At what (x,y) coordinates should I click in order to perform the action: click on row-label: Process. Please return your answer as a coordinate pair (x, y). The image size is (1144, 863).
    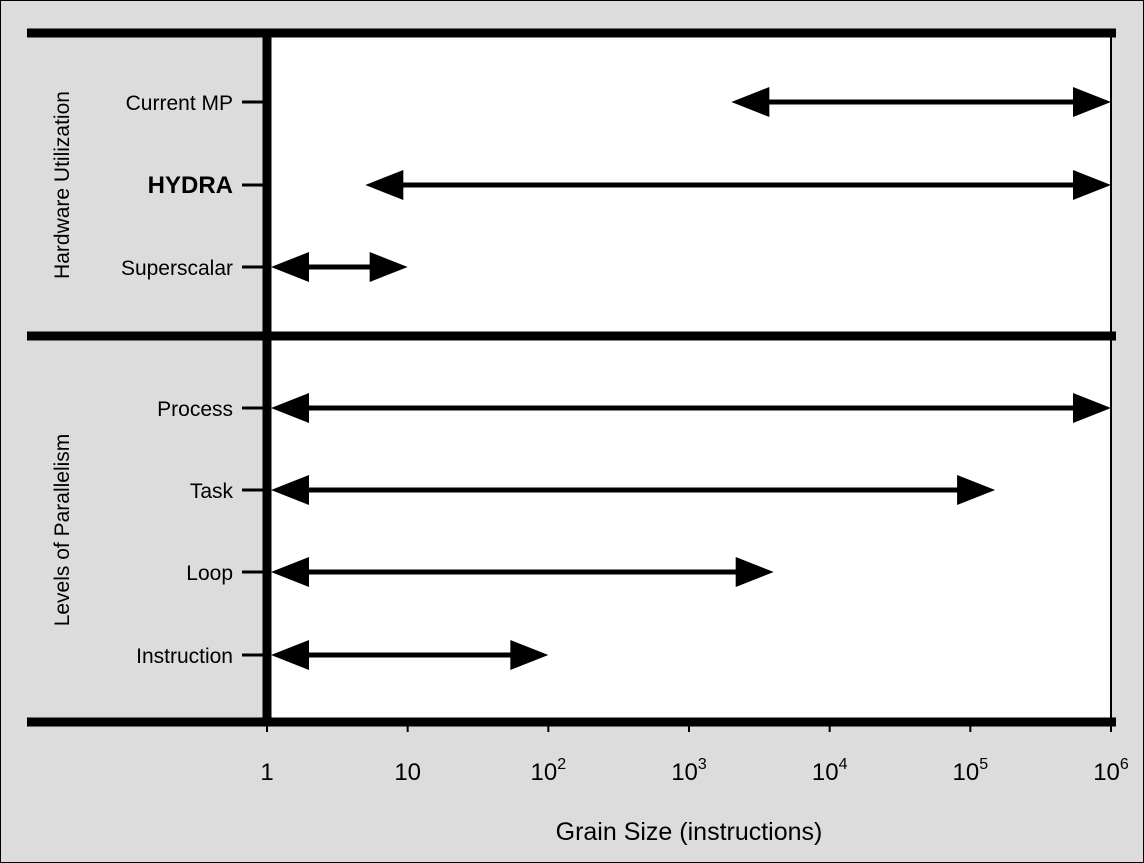
    Looking at the image, I should click on (195, 409).